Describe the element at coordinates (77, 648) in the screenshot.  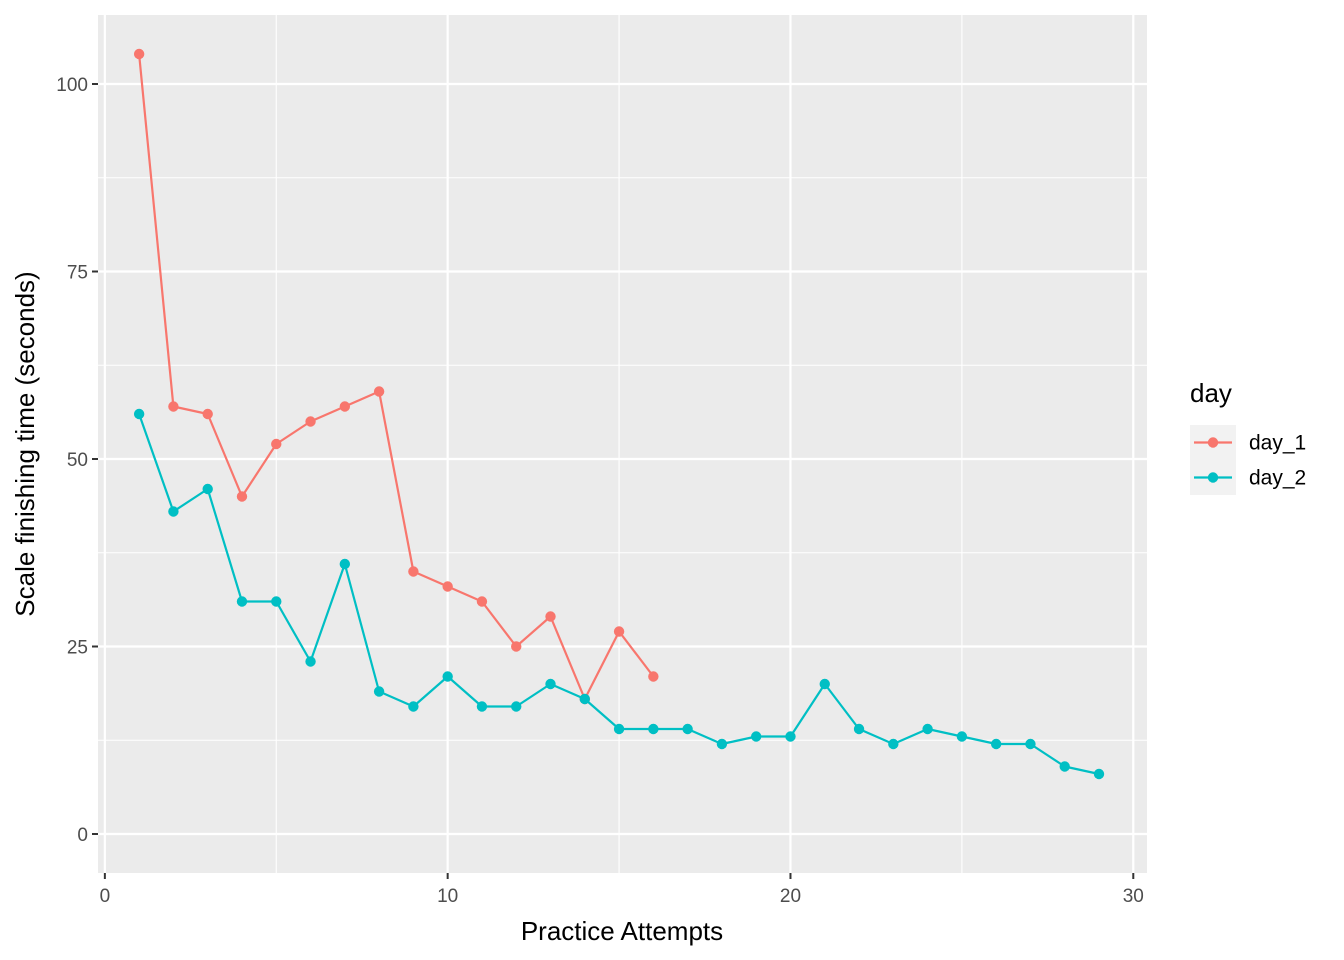
I see `y-tick-label: 25` at that location.